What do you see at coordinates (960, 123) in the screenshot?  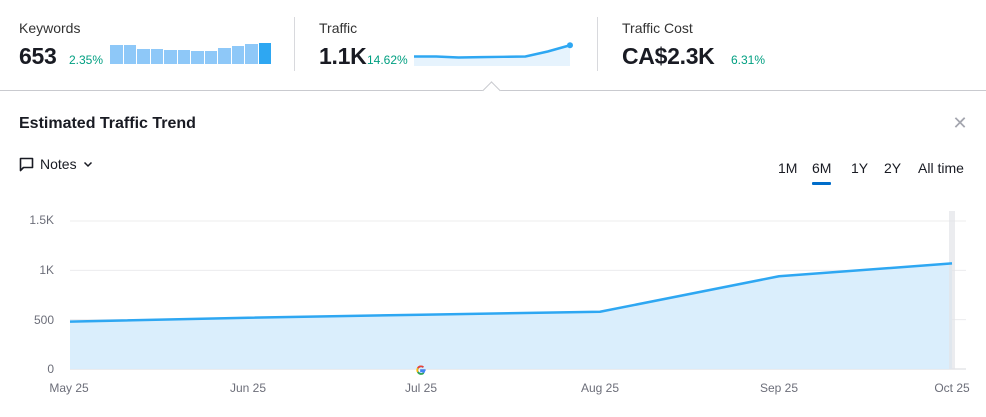 I see `close-icon: ✕` at bounding box center [960, 123].